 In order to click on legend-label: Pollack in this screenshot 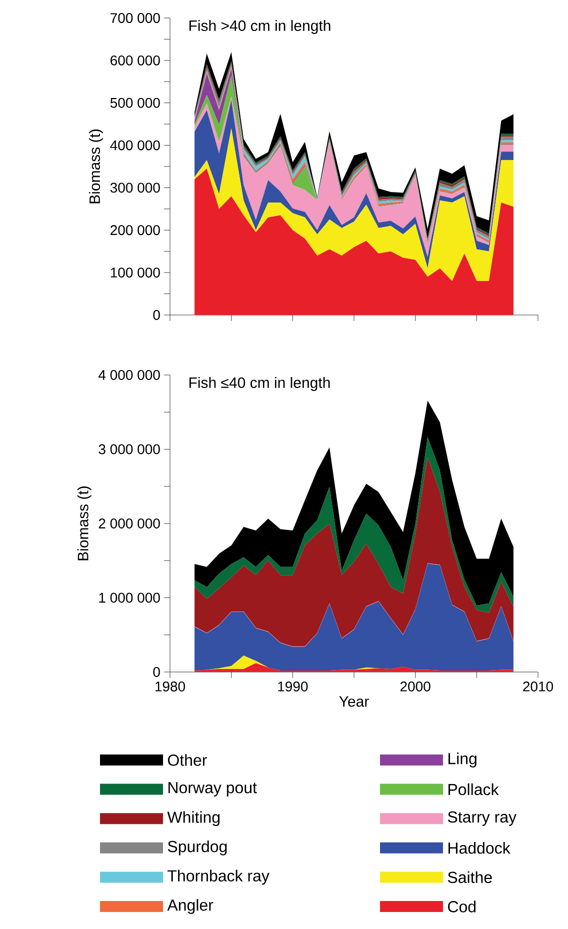, I will do `click(473, 789)`.